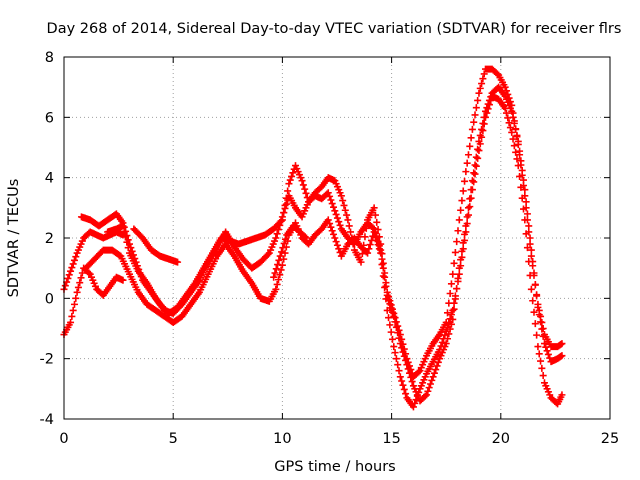 Image resolution: width=640 pixels, height=480 pixels. I want to click on x-tick-label: 5, so click(173, 439).